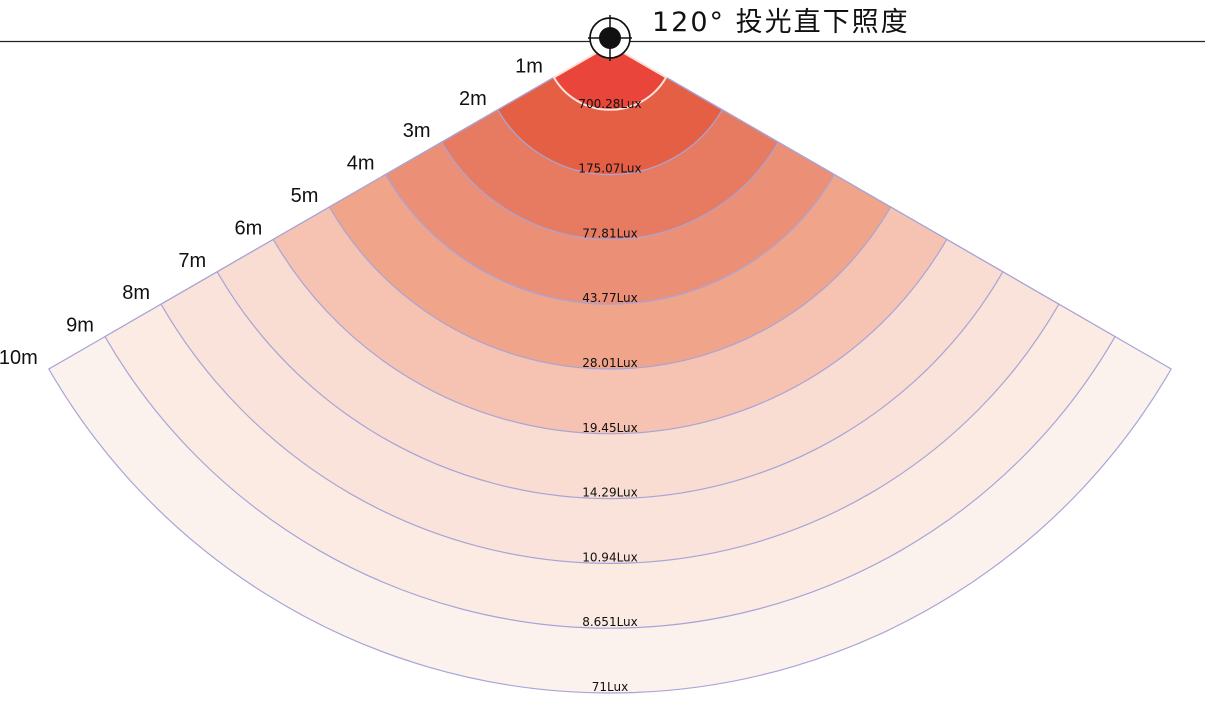  I want to click on lux-label-4: 43.77Lux, so click(610, 298).